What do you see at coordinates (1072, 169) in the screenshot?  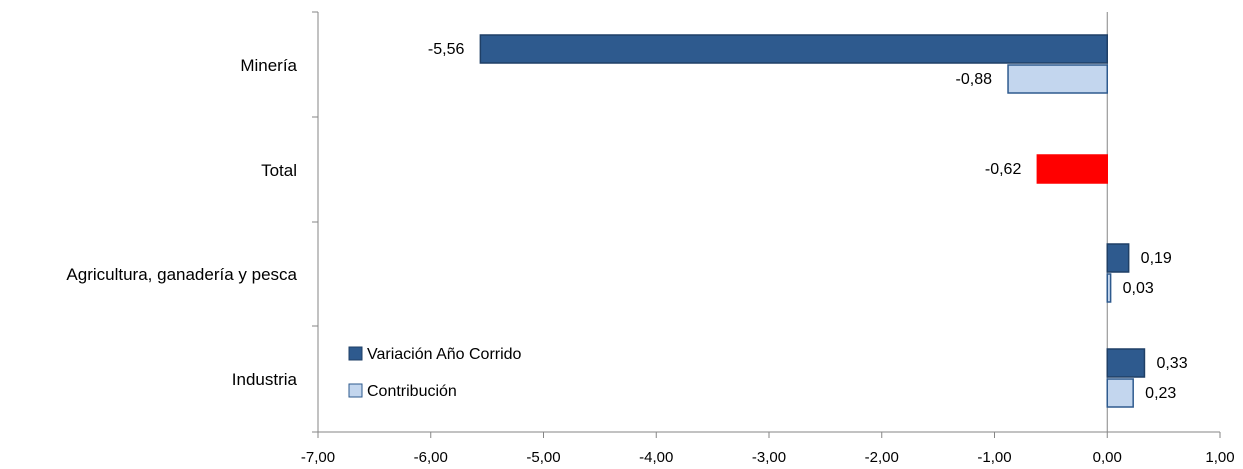 I see `bar-total` at bounding box center [1072, 169].